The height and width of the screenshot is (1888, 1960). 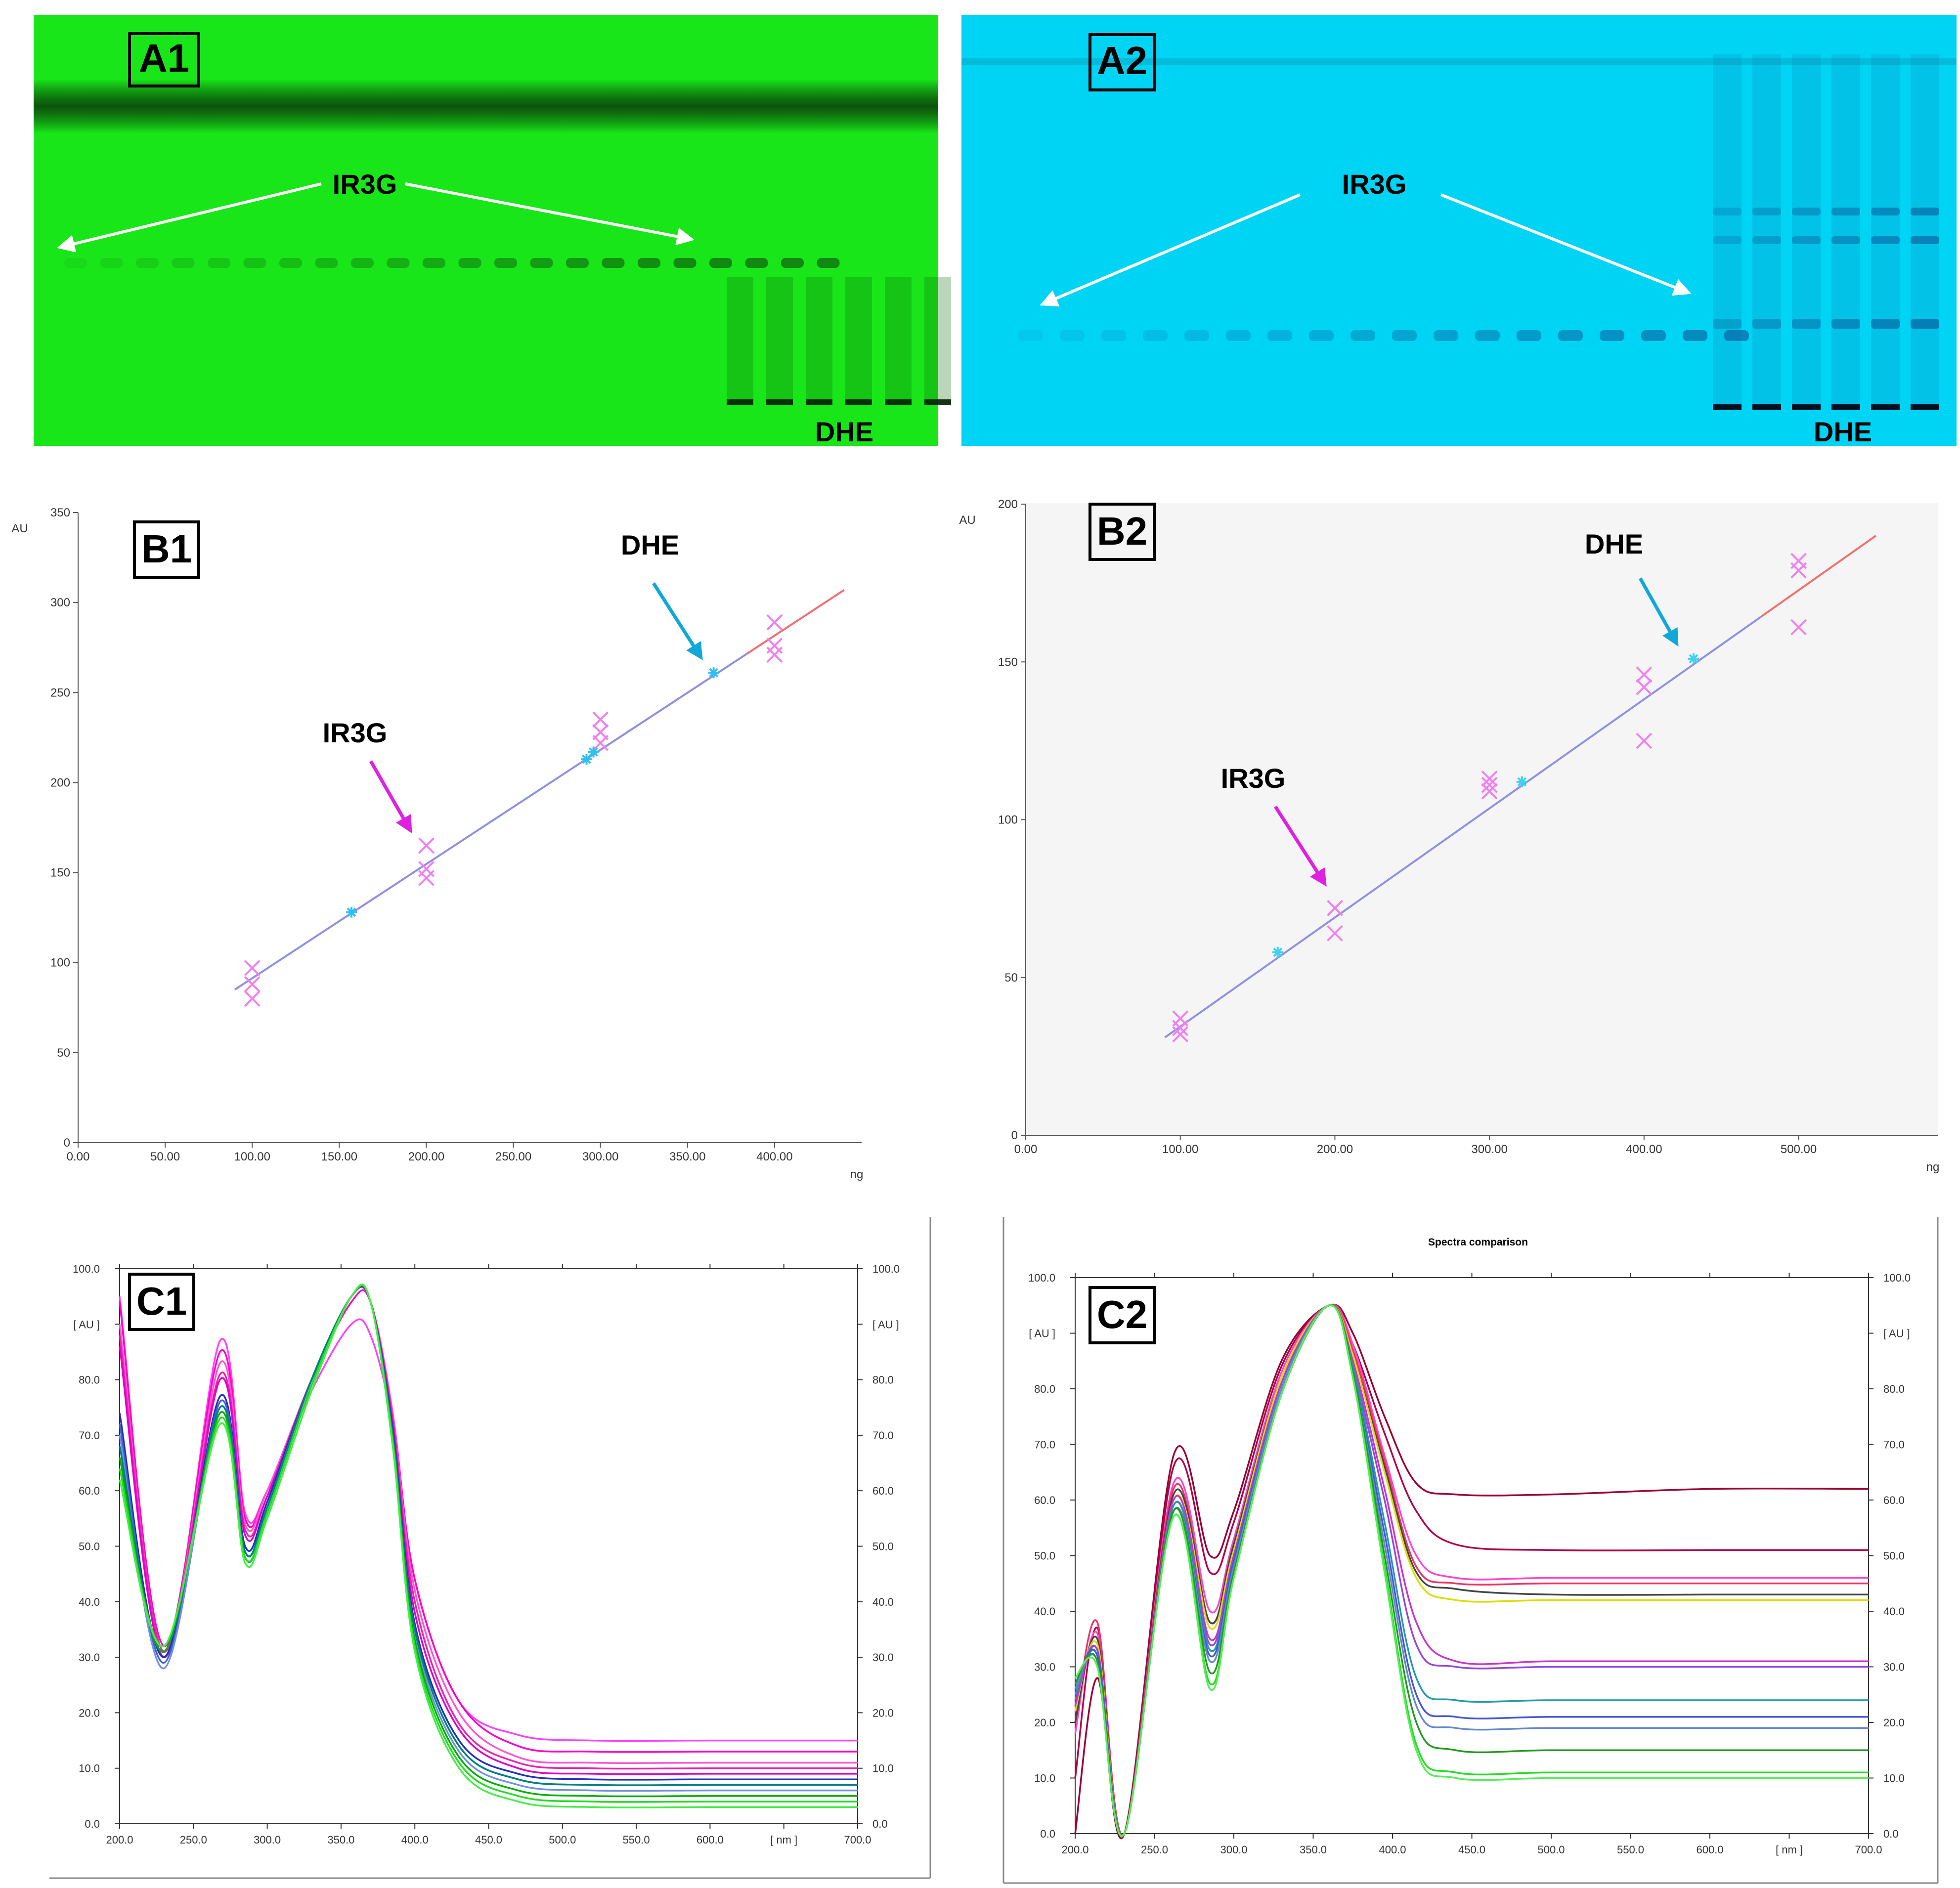 I want to click on x-tick-label: 200.0, so click(x=120, y=1840).